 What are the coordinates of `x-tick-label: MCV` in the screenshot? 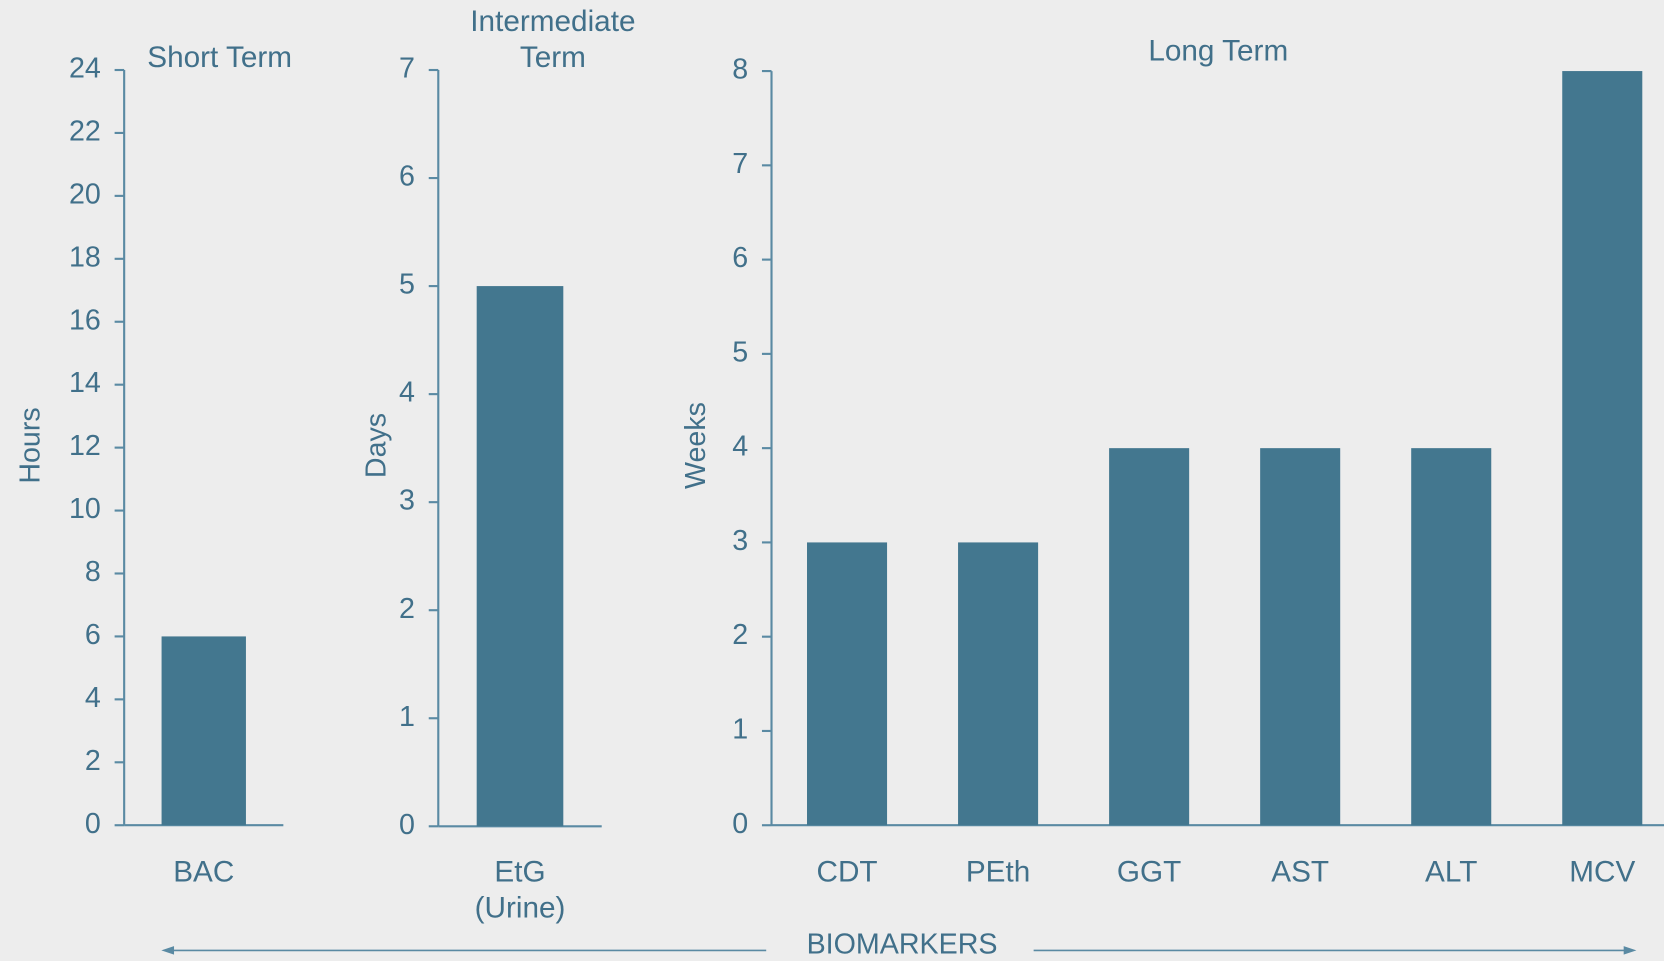 It's located at (1602, 871).